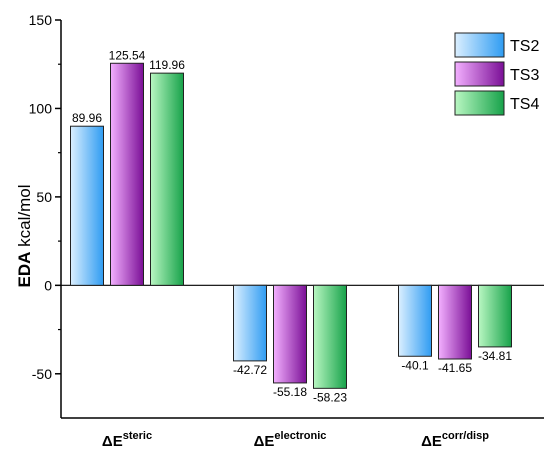 The height and width of the screenshot is (454, 544). Describe the element at coordinates (290, 334) in the screenshot. I see `bar-ts3-electronic` at that location.